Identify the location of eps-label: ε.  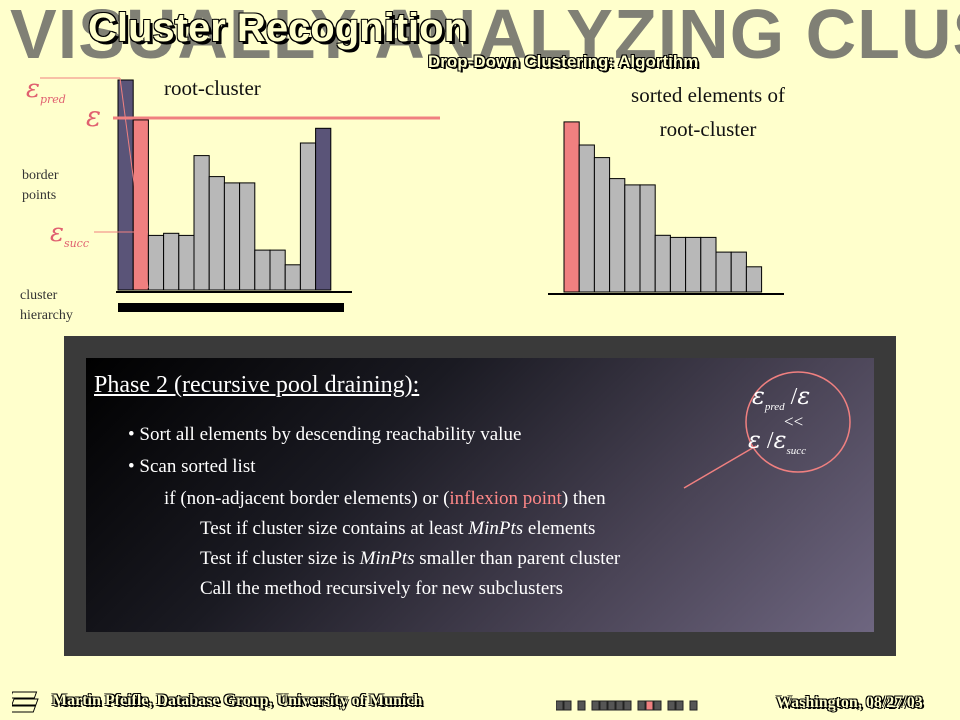
(94, 116).